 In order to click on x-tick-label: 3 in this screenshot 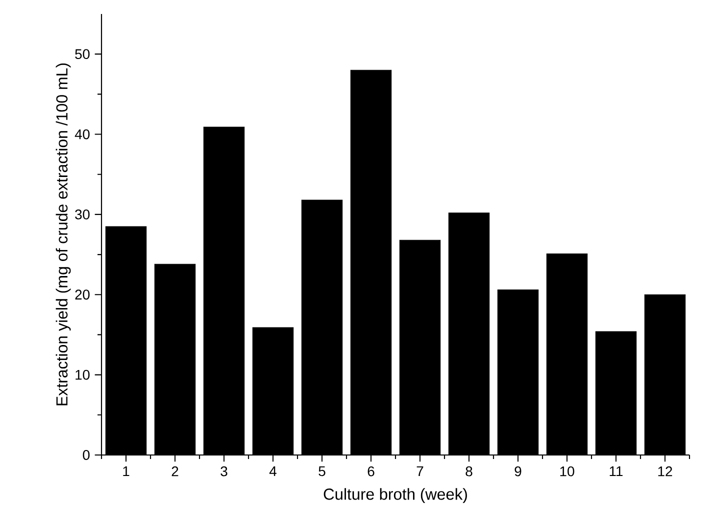, I will do `click(224, 471)`.